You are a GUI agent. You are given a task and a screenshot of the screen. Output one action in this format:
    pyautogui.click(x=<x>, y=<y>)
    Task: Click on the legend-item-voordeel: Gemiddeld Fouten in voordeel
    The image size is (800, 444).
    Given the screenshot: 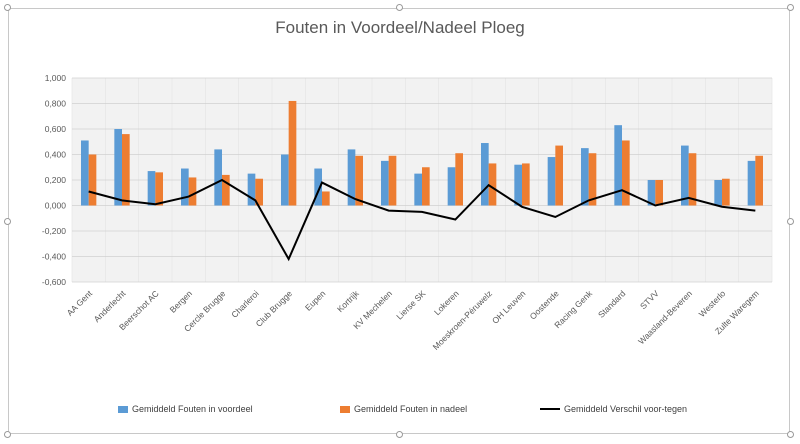 What is the action you would take?
    pyautogui.click(x=185, y=409)
    